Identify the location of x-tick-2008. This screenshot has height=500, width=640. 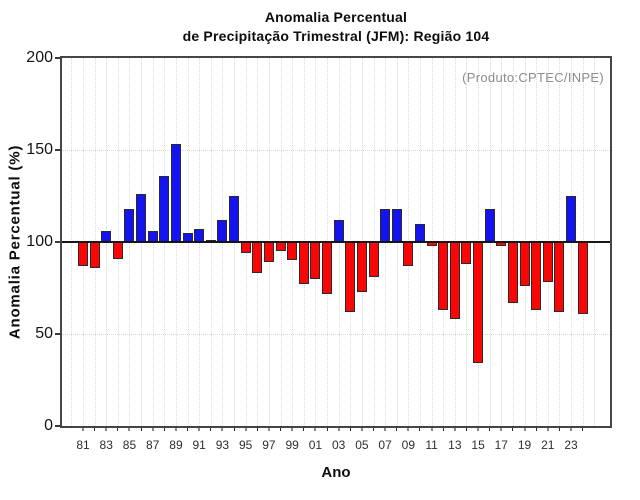
(397, 428).